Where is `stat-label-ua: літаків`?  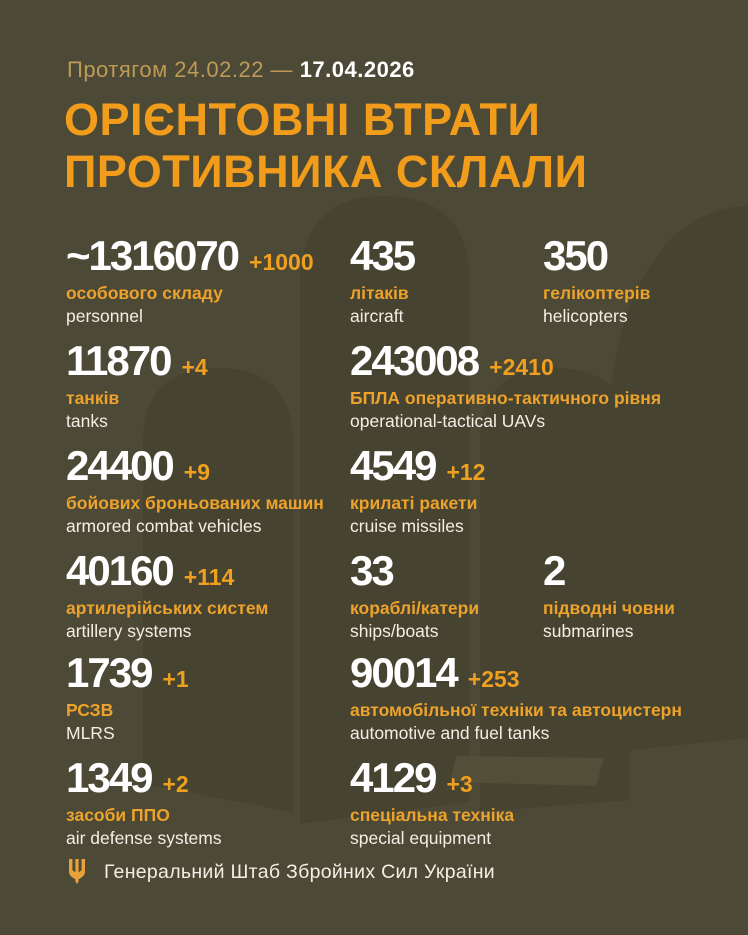
stat-label-ua: літаків is located at coordinates (379, 293).